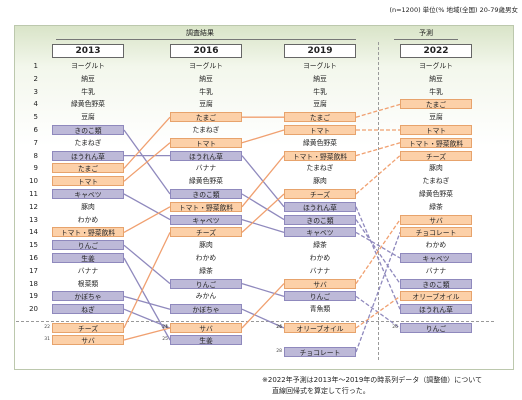 The width and height of the screenshot is (522, 400). What do you see at coordinates (206, 142) in the screenshot?
I see `rank-item-2016: トマト` at bounding box center [206, 142].